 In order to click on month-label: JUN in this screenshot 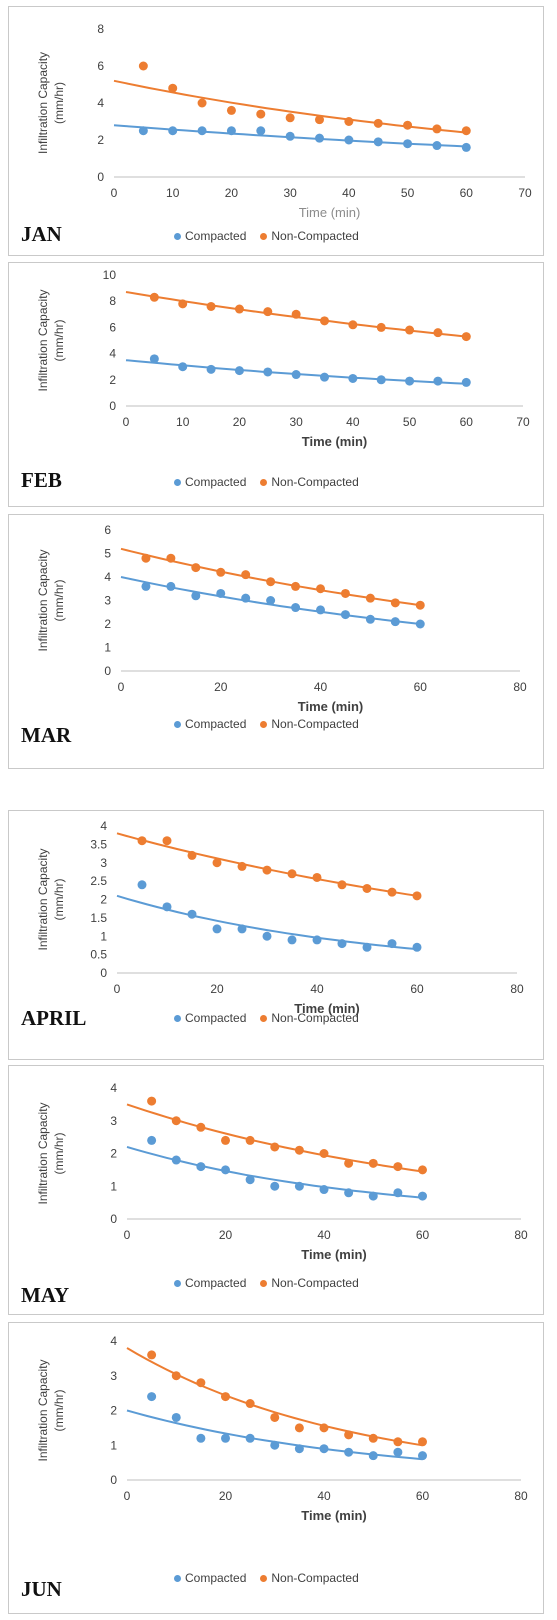, I will do `click(41, 1589)`.